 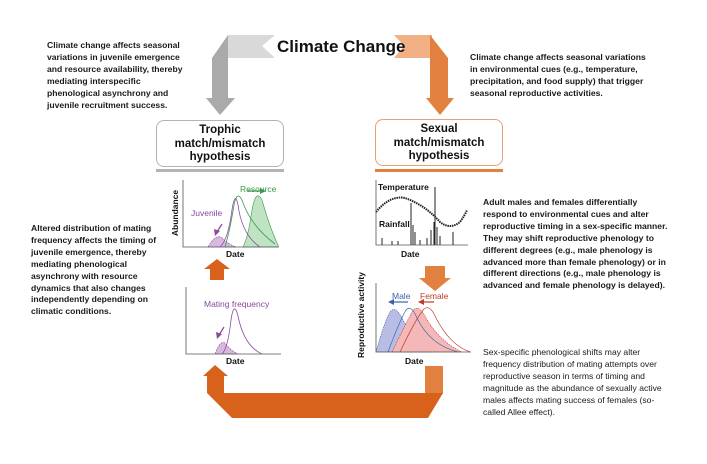 I want to click on trophic-hypothesis-box: Trophic match/mismatch hypothesis, so click(x=220, y=143).